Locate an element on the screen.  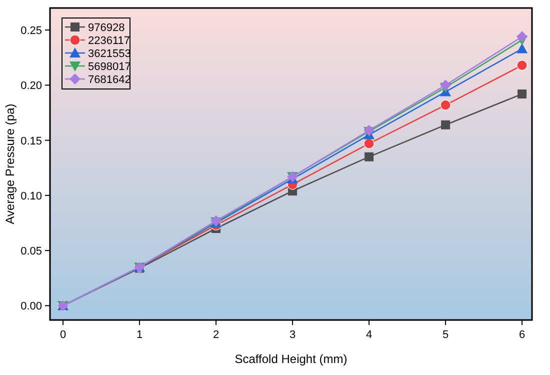
x-tick-label: 0 is located at coordinates (63, 335).